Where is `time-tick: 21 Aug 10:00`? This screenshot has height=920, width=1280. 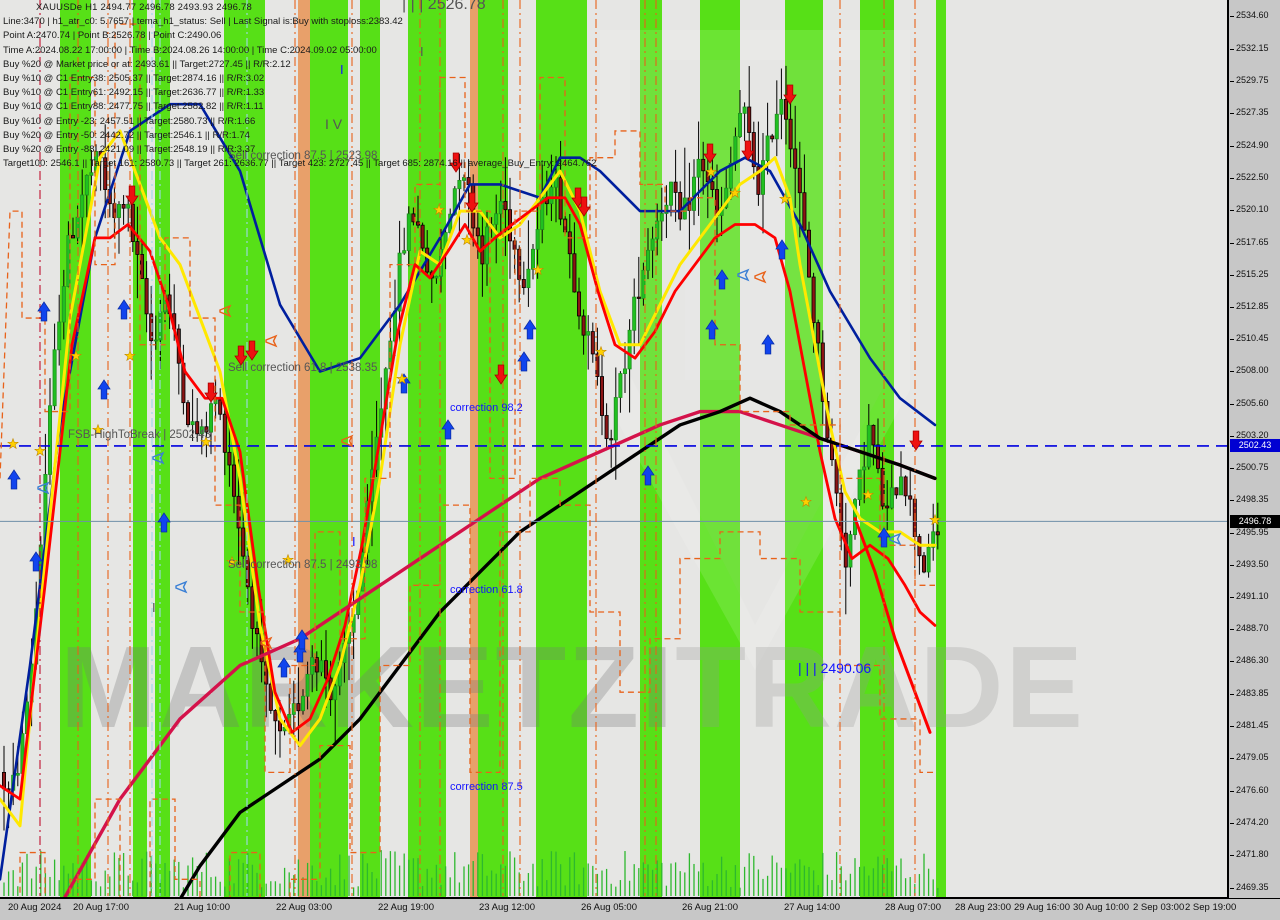
time-tick: 21 Aug 10:00 is located at coordinates (202, 907).